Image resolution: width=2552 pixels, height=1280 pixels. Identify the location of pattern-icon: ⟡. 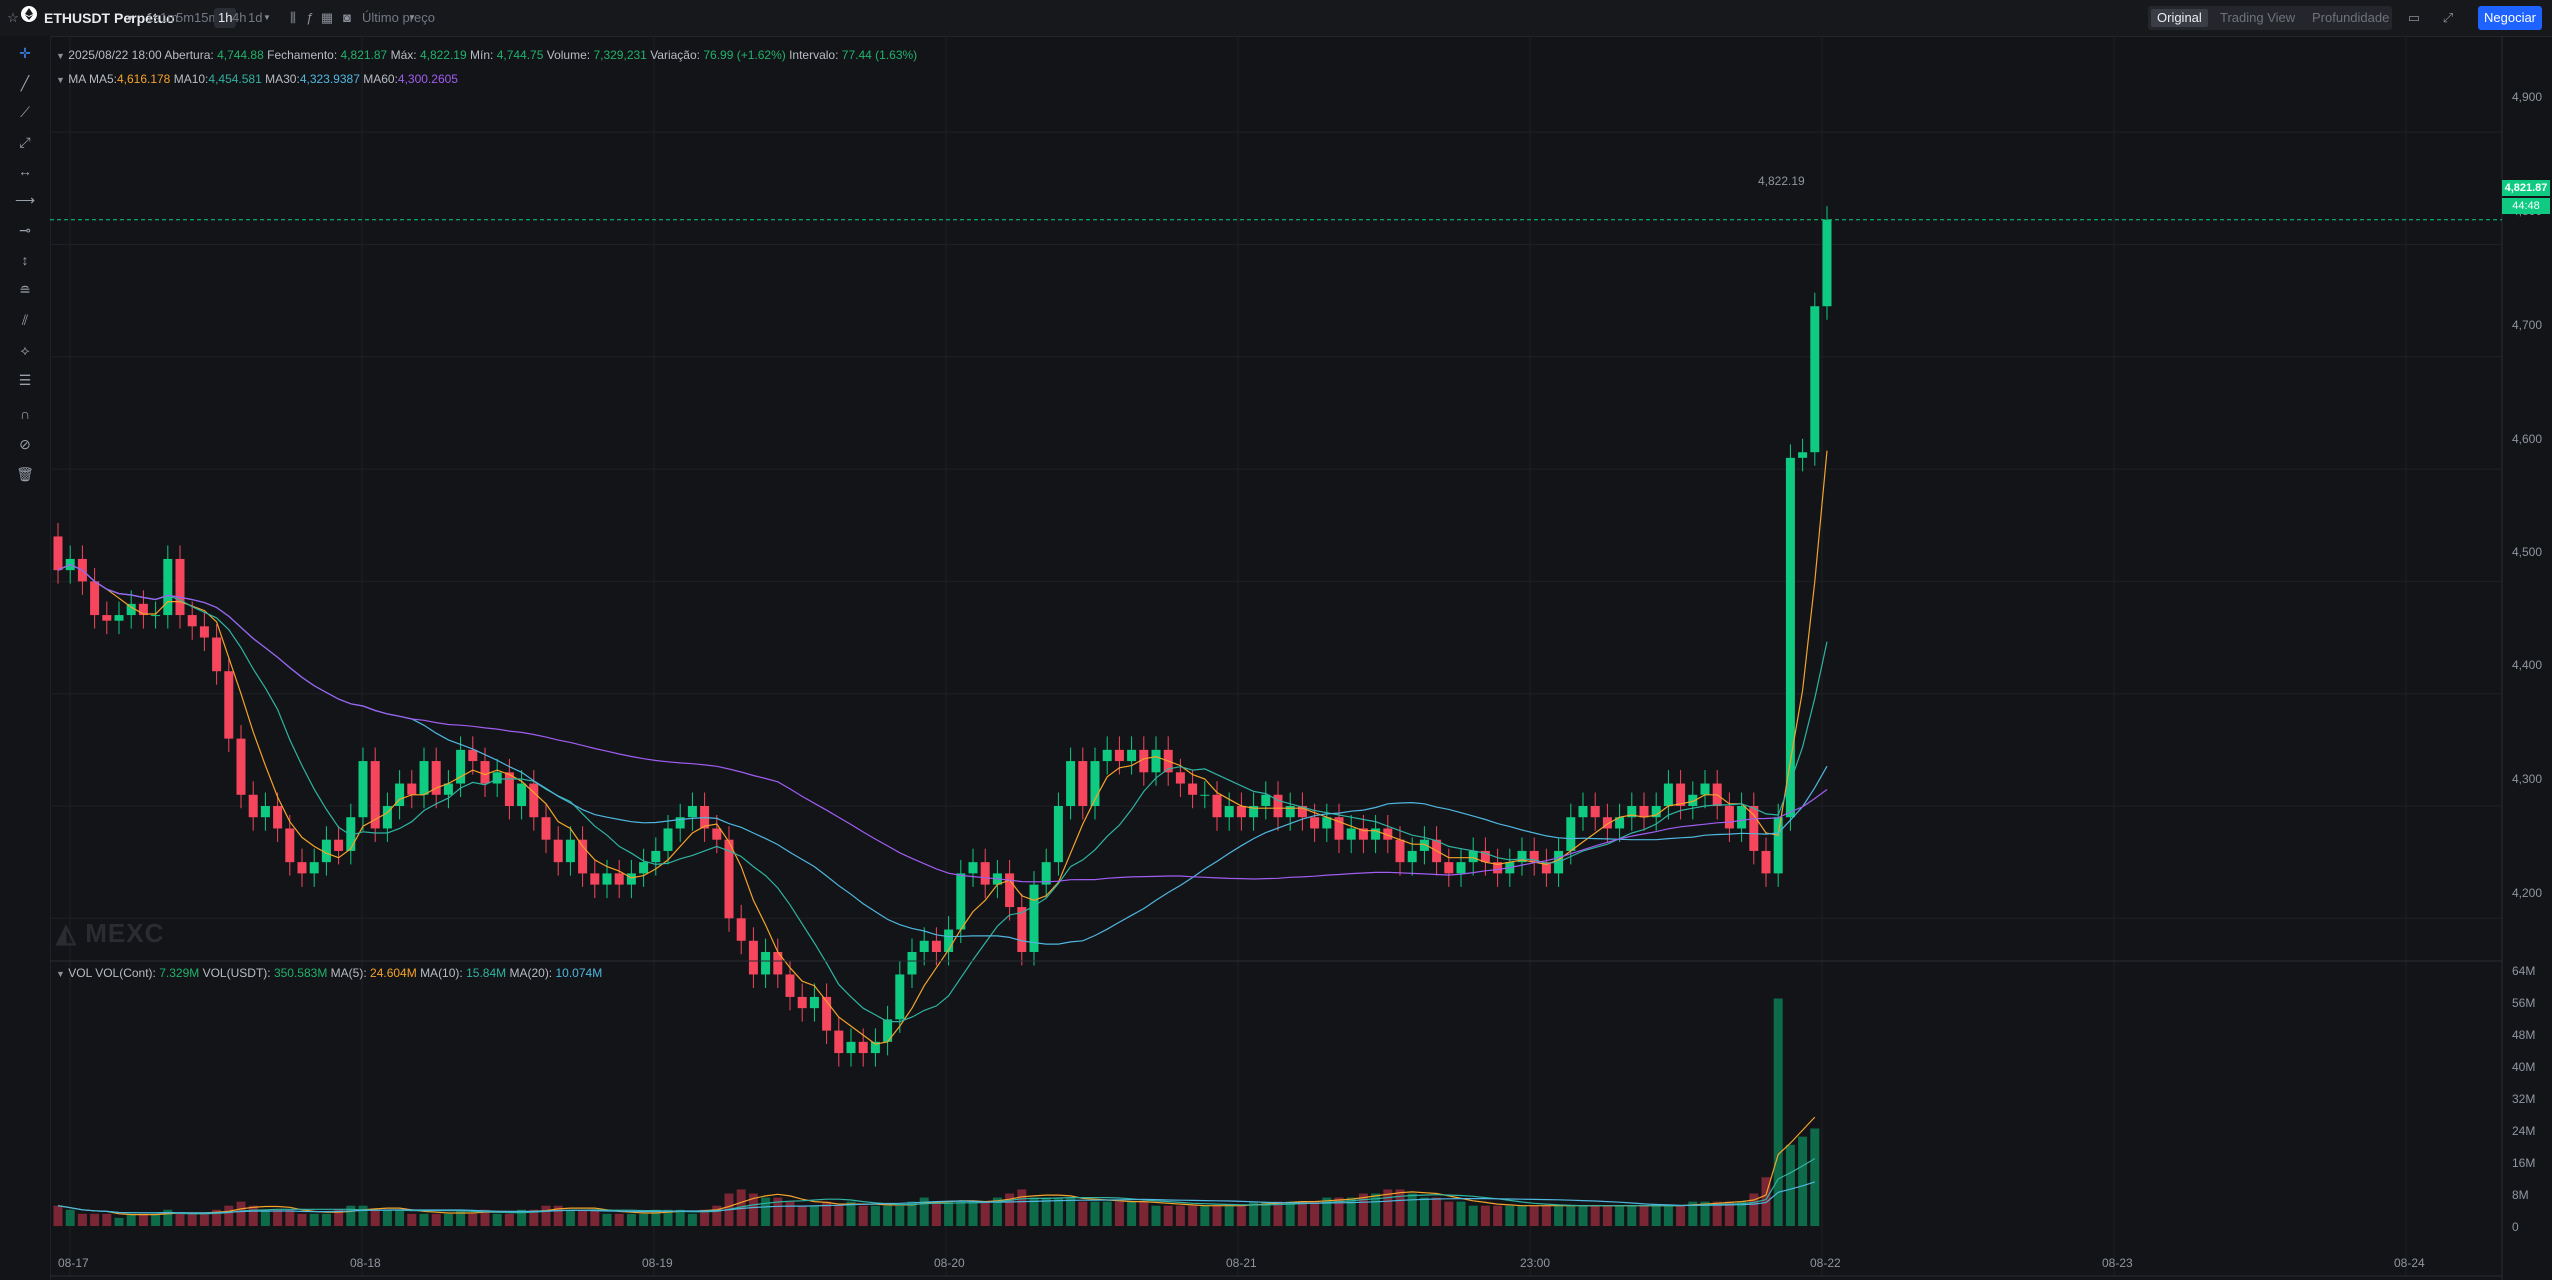
(25, 350).